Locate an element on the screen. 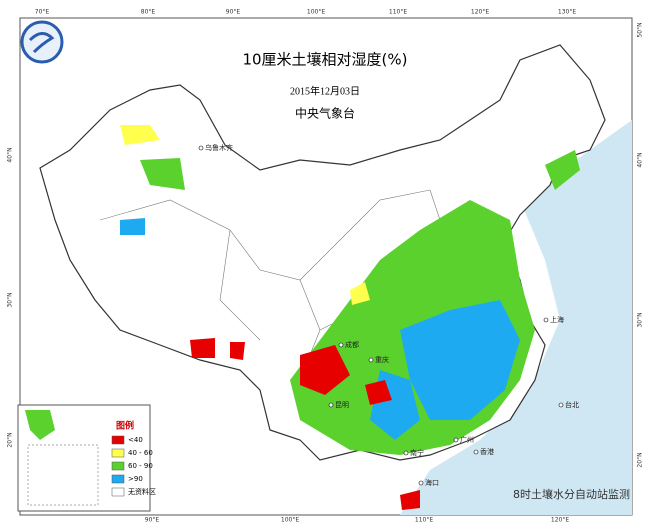 The height and width of the screenshot is (531, 650). city-label: 乌鲁木齐 is located at coordinates (219, 147).